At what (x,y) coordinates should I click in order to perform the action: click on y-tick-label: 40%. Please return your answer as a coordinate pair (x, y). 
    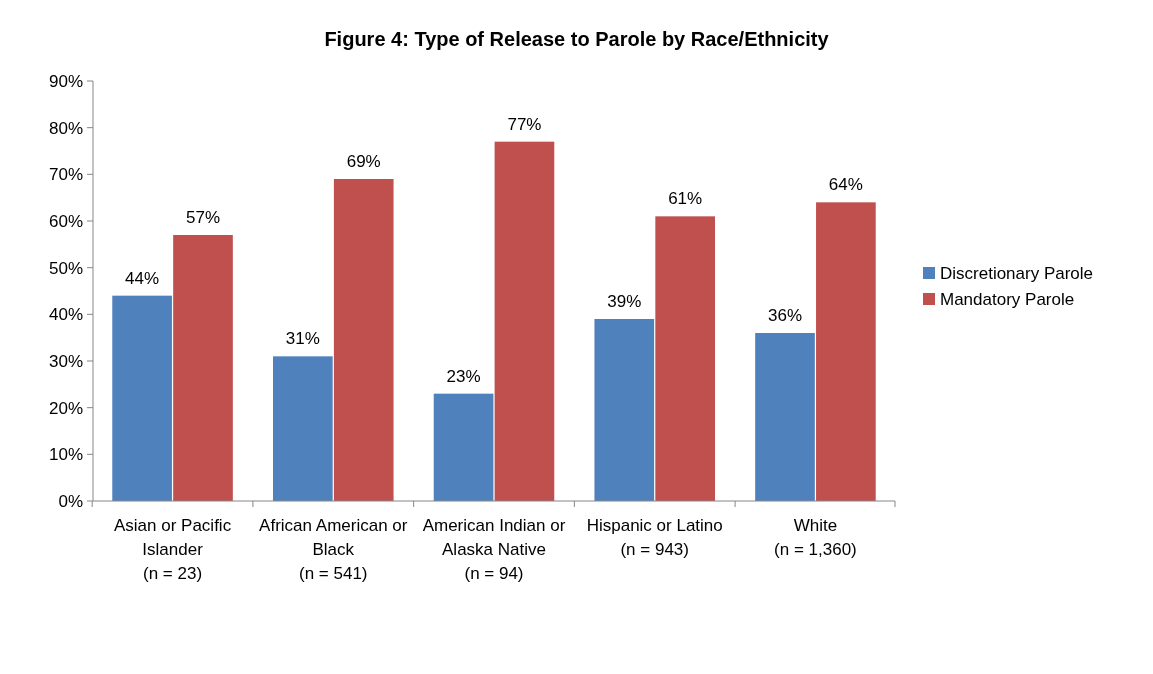
    Looking at the image, I should click on (65, 315).